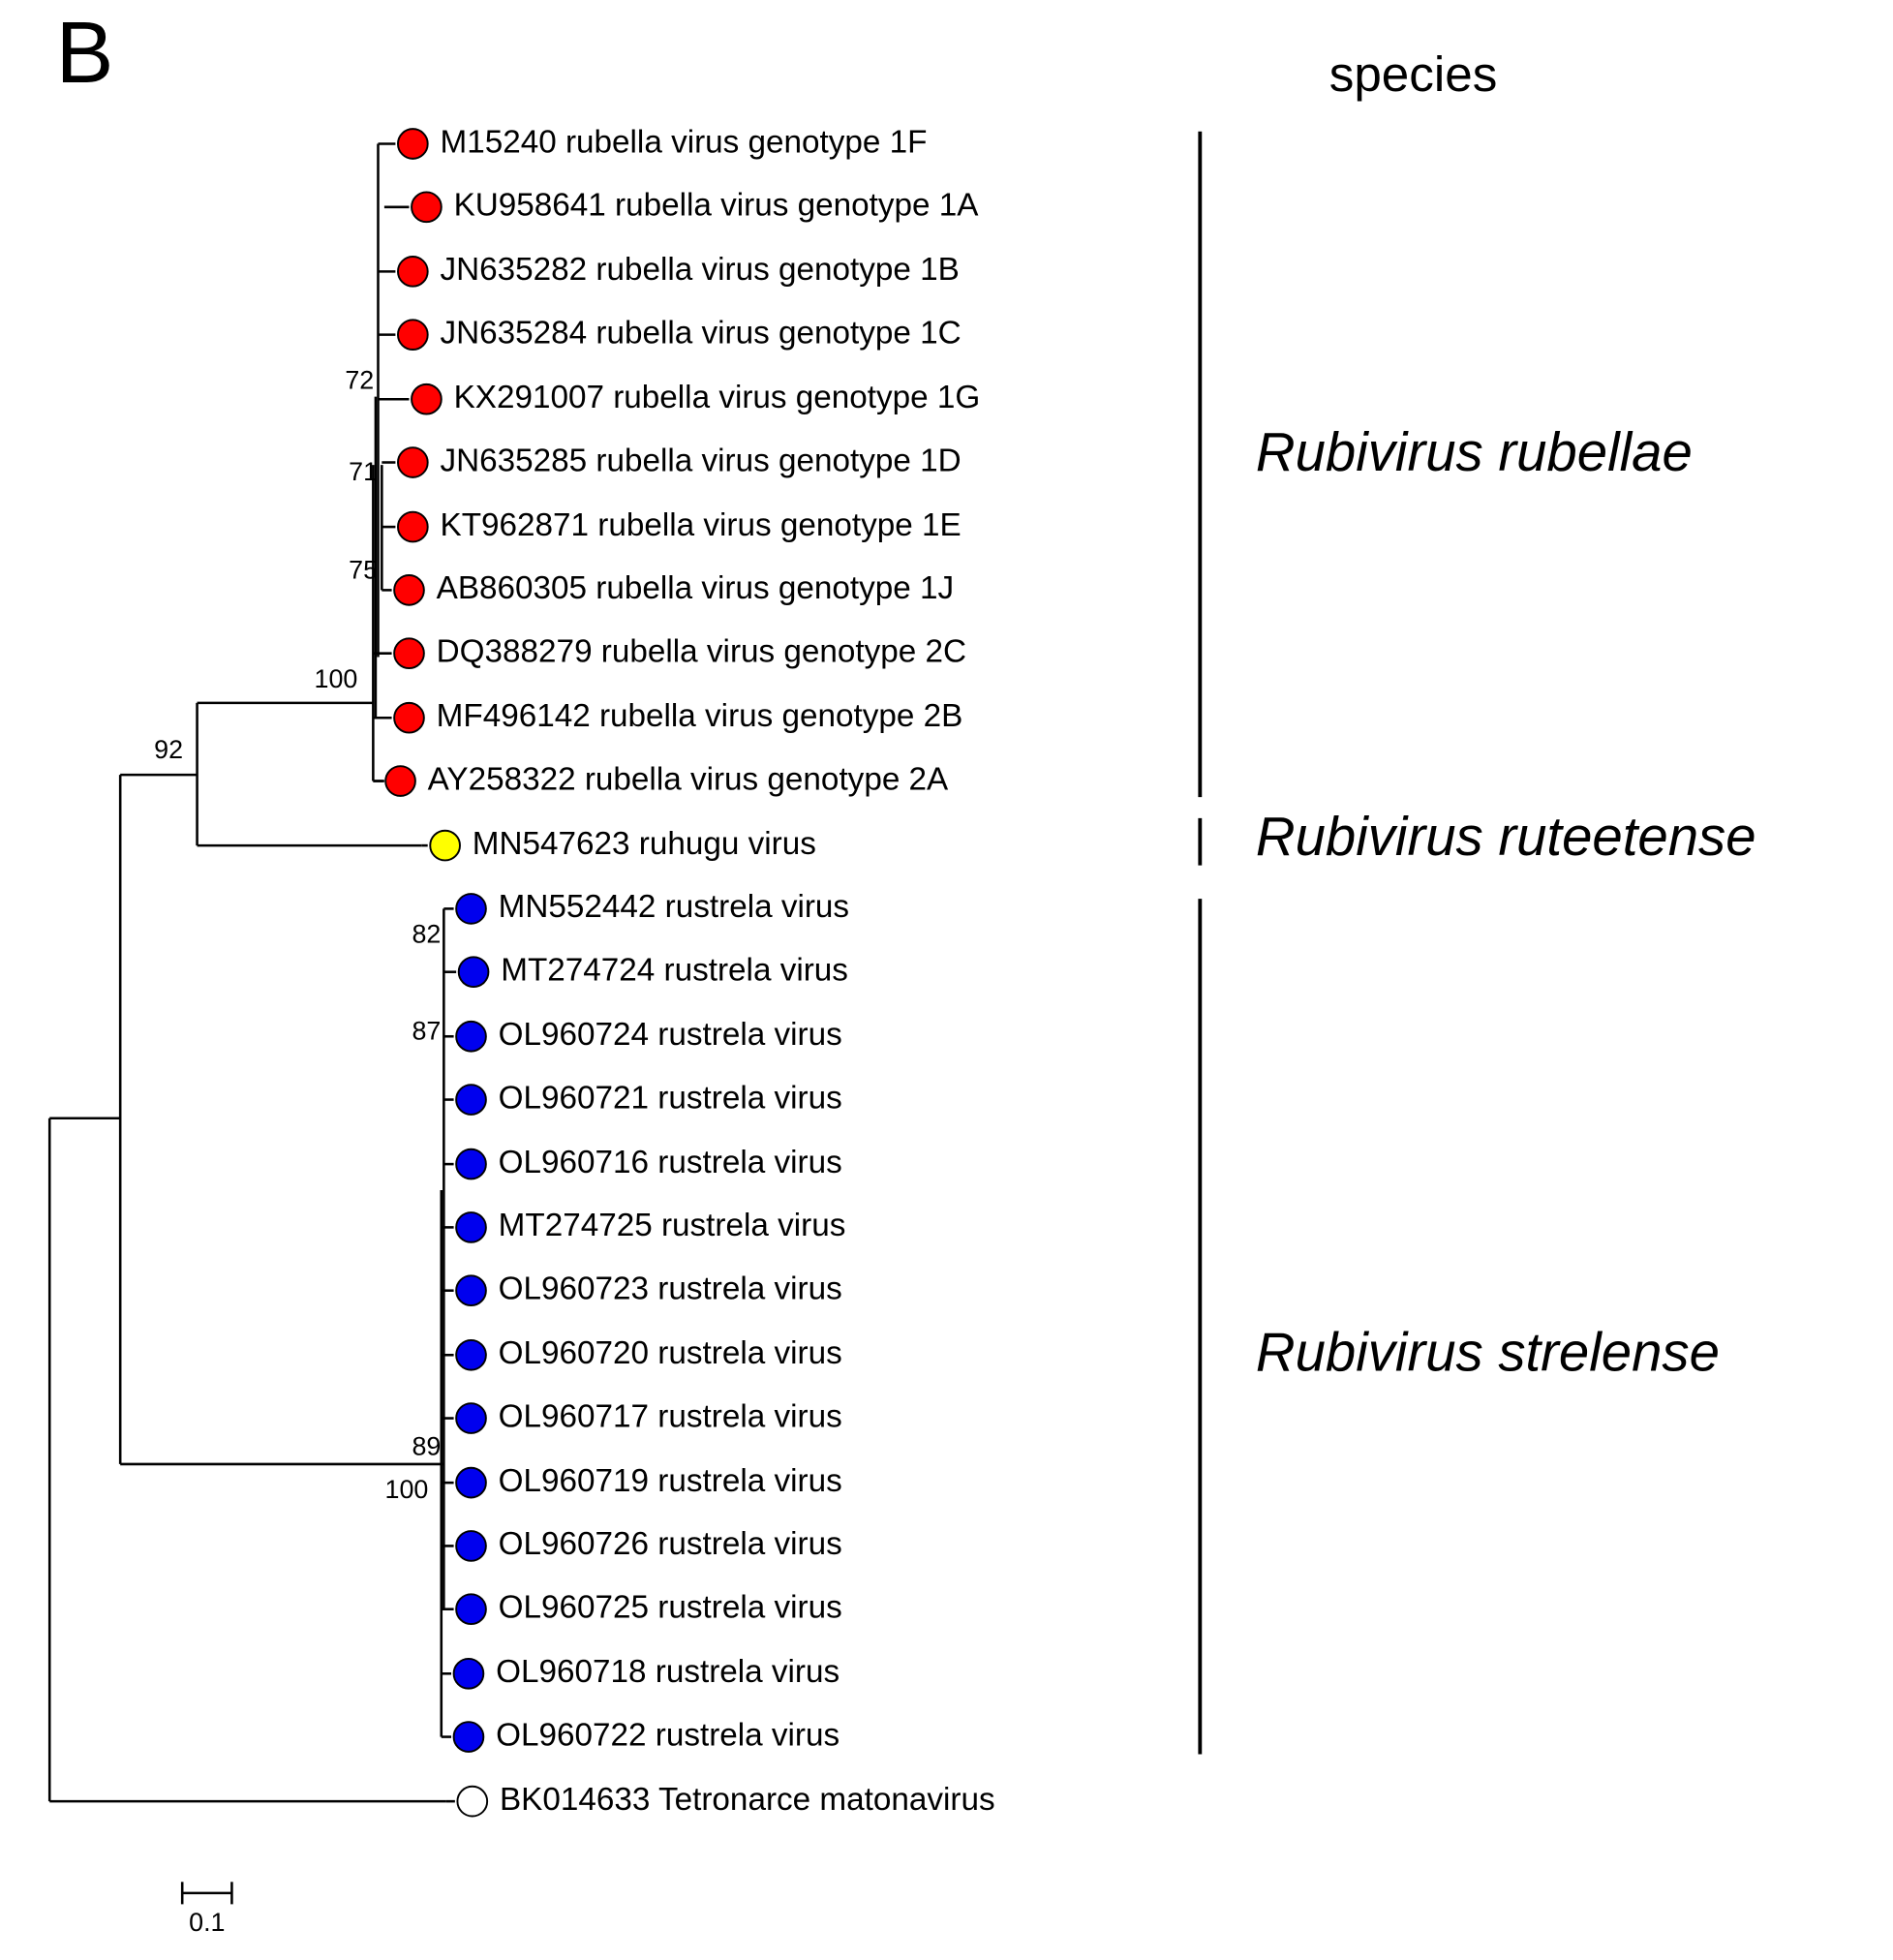  Describe the element at coordinates (427, 934) in the screenshot. I see `support-value: 82` at that location.